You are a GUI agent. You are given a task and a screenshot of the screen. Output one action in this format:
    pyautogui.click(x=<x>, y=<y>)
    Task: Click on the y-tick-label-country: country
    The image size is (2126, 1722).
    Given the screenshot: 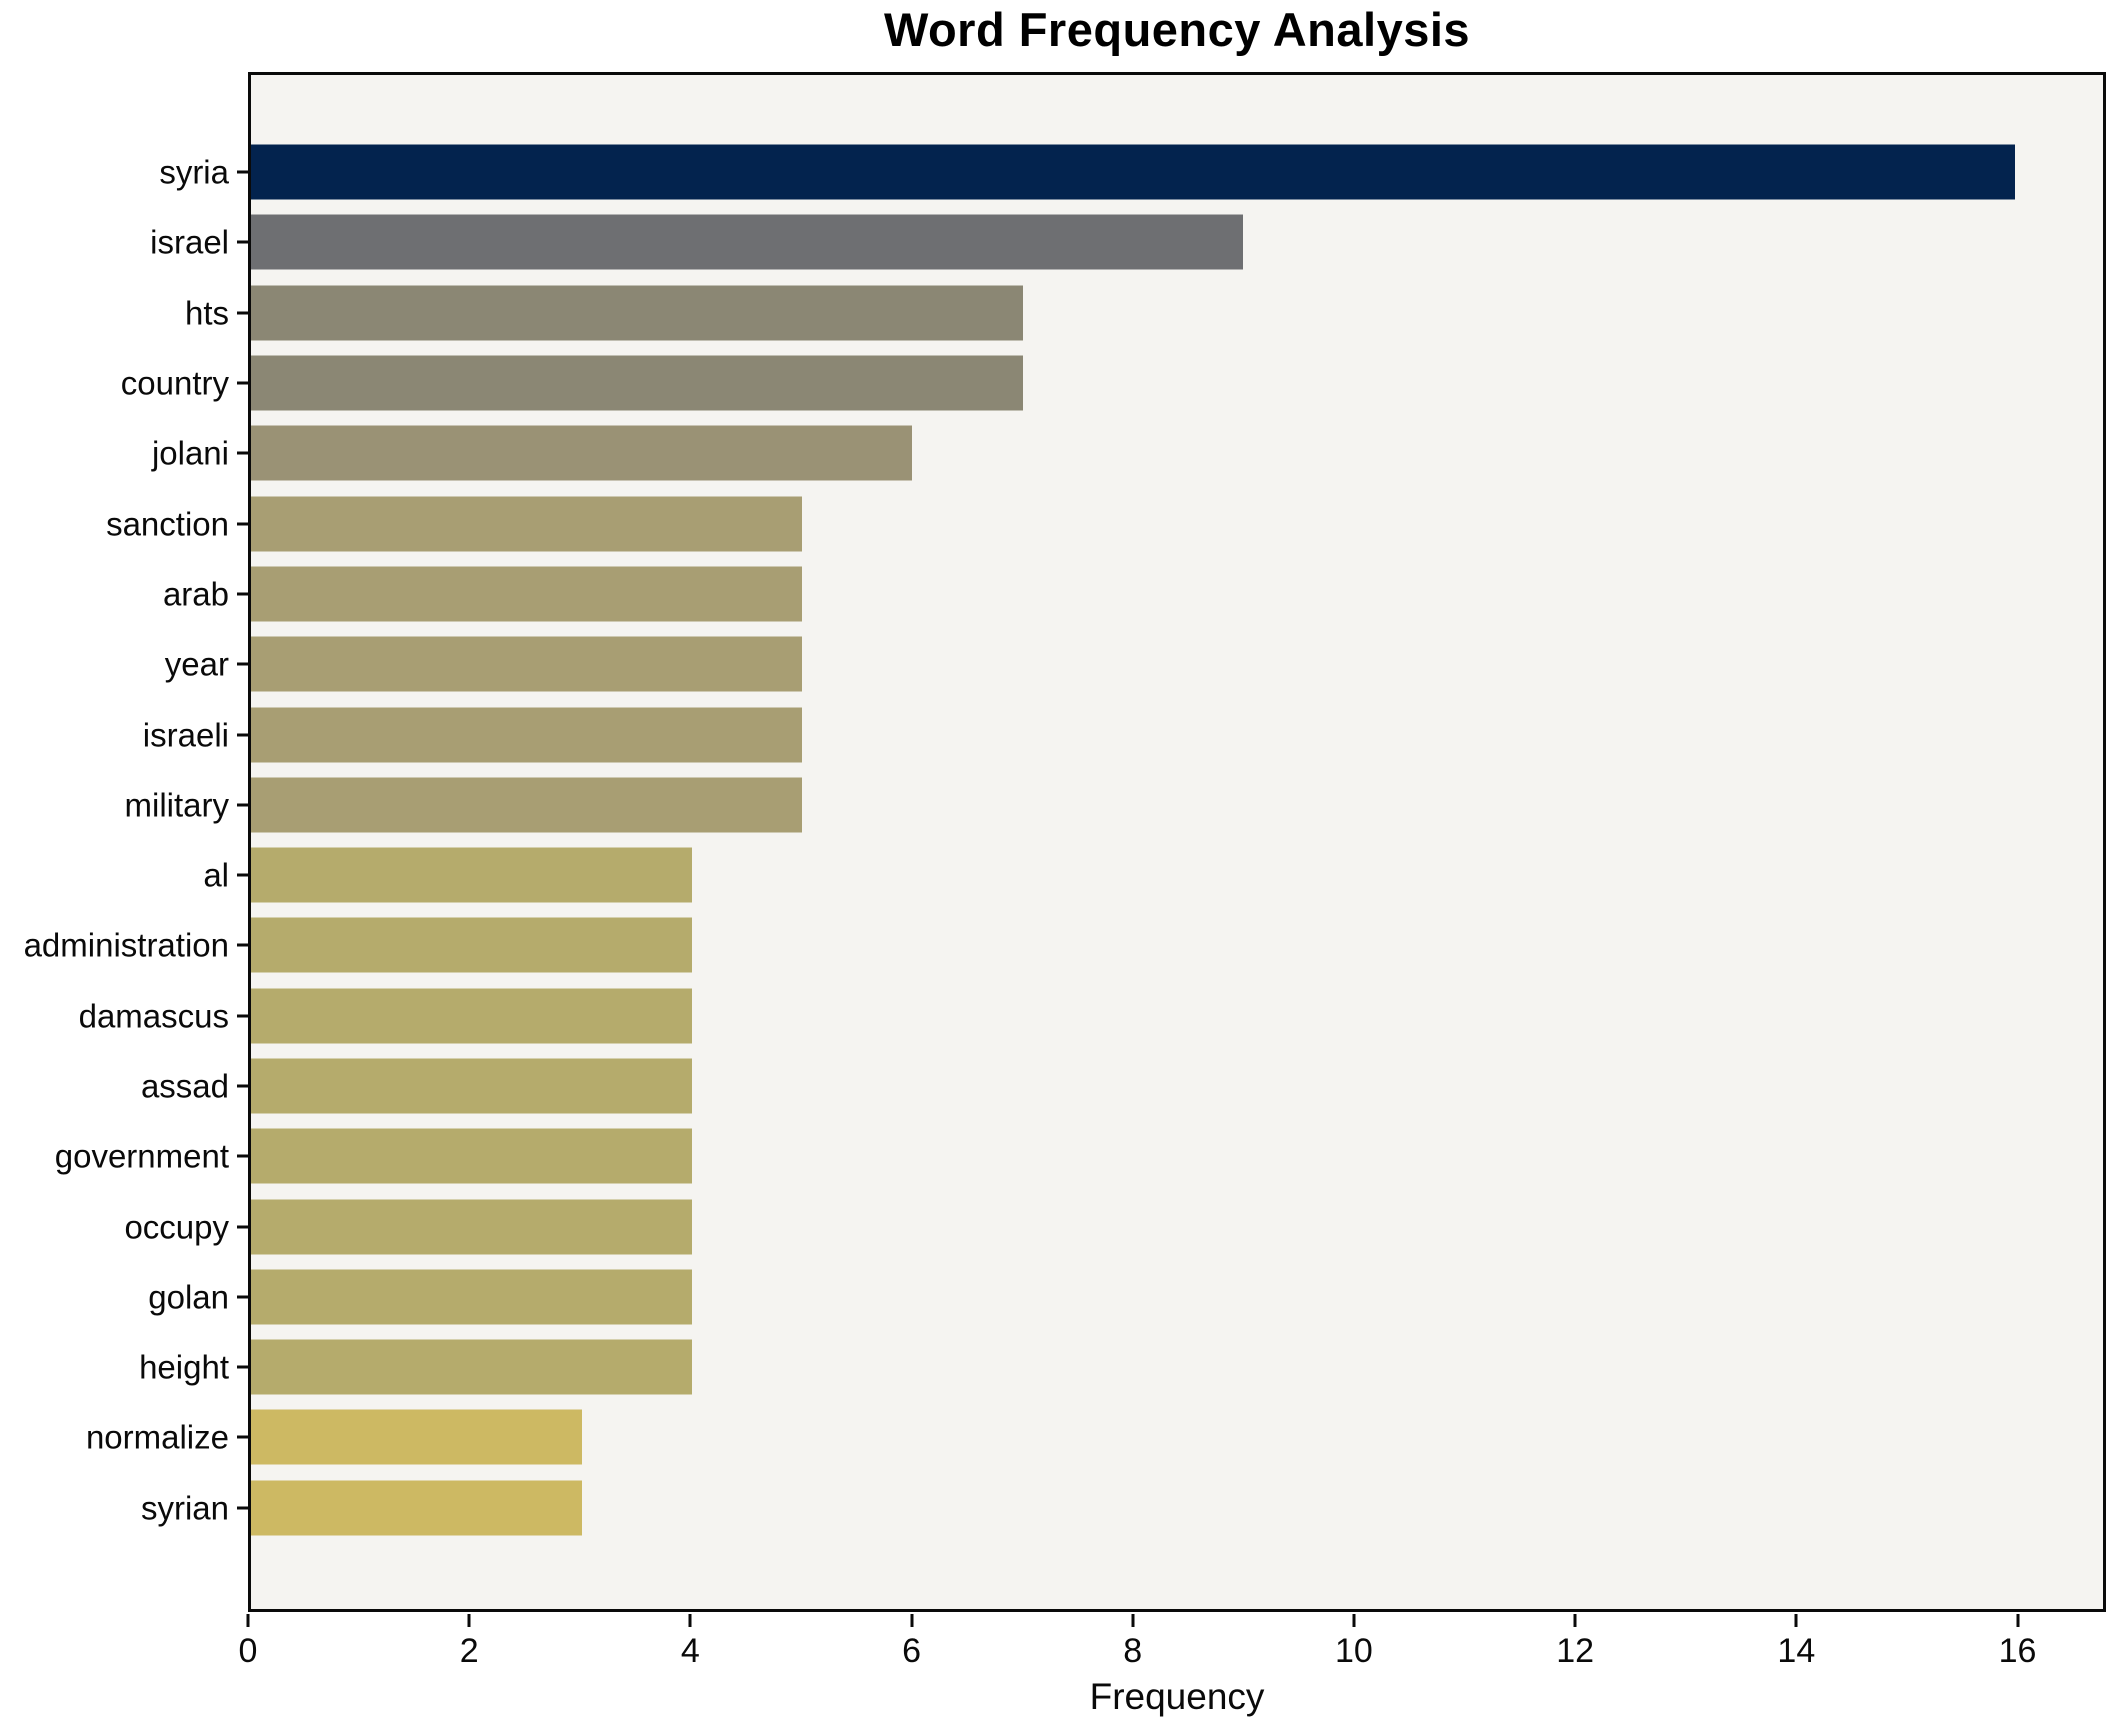 What is the action you would take?
    pyautogui.click(x=174, y=383)
    